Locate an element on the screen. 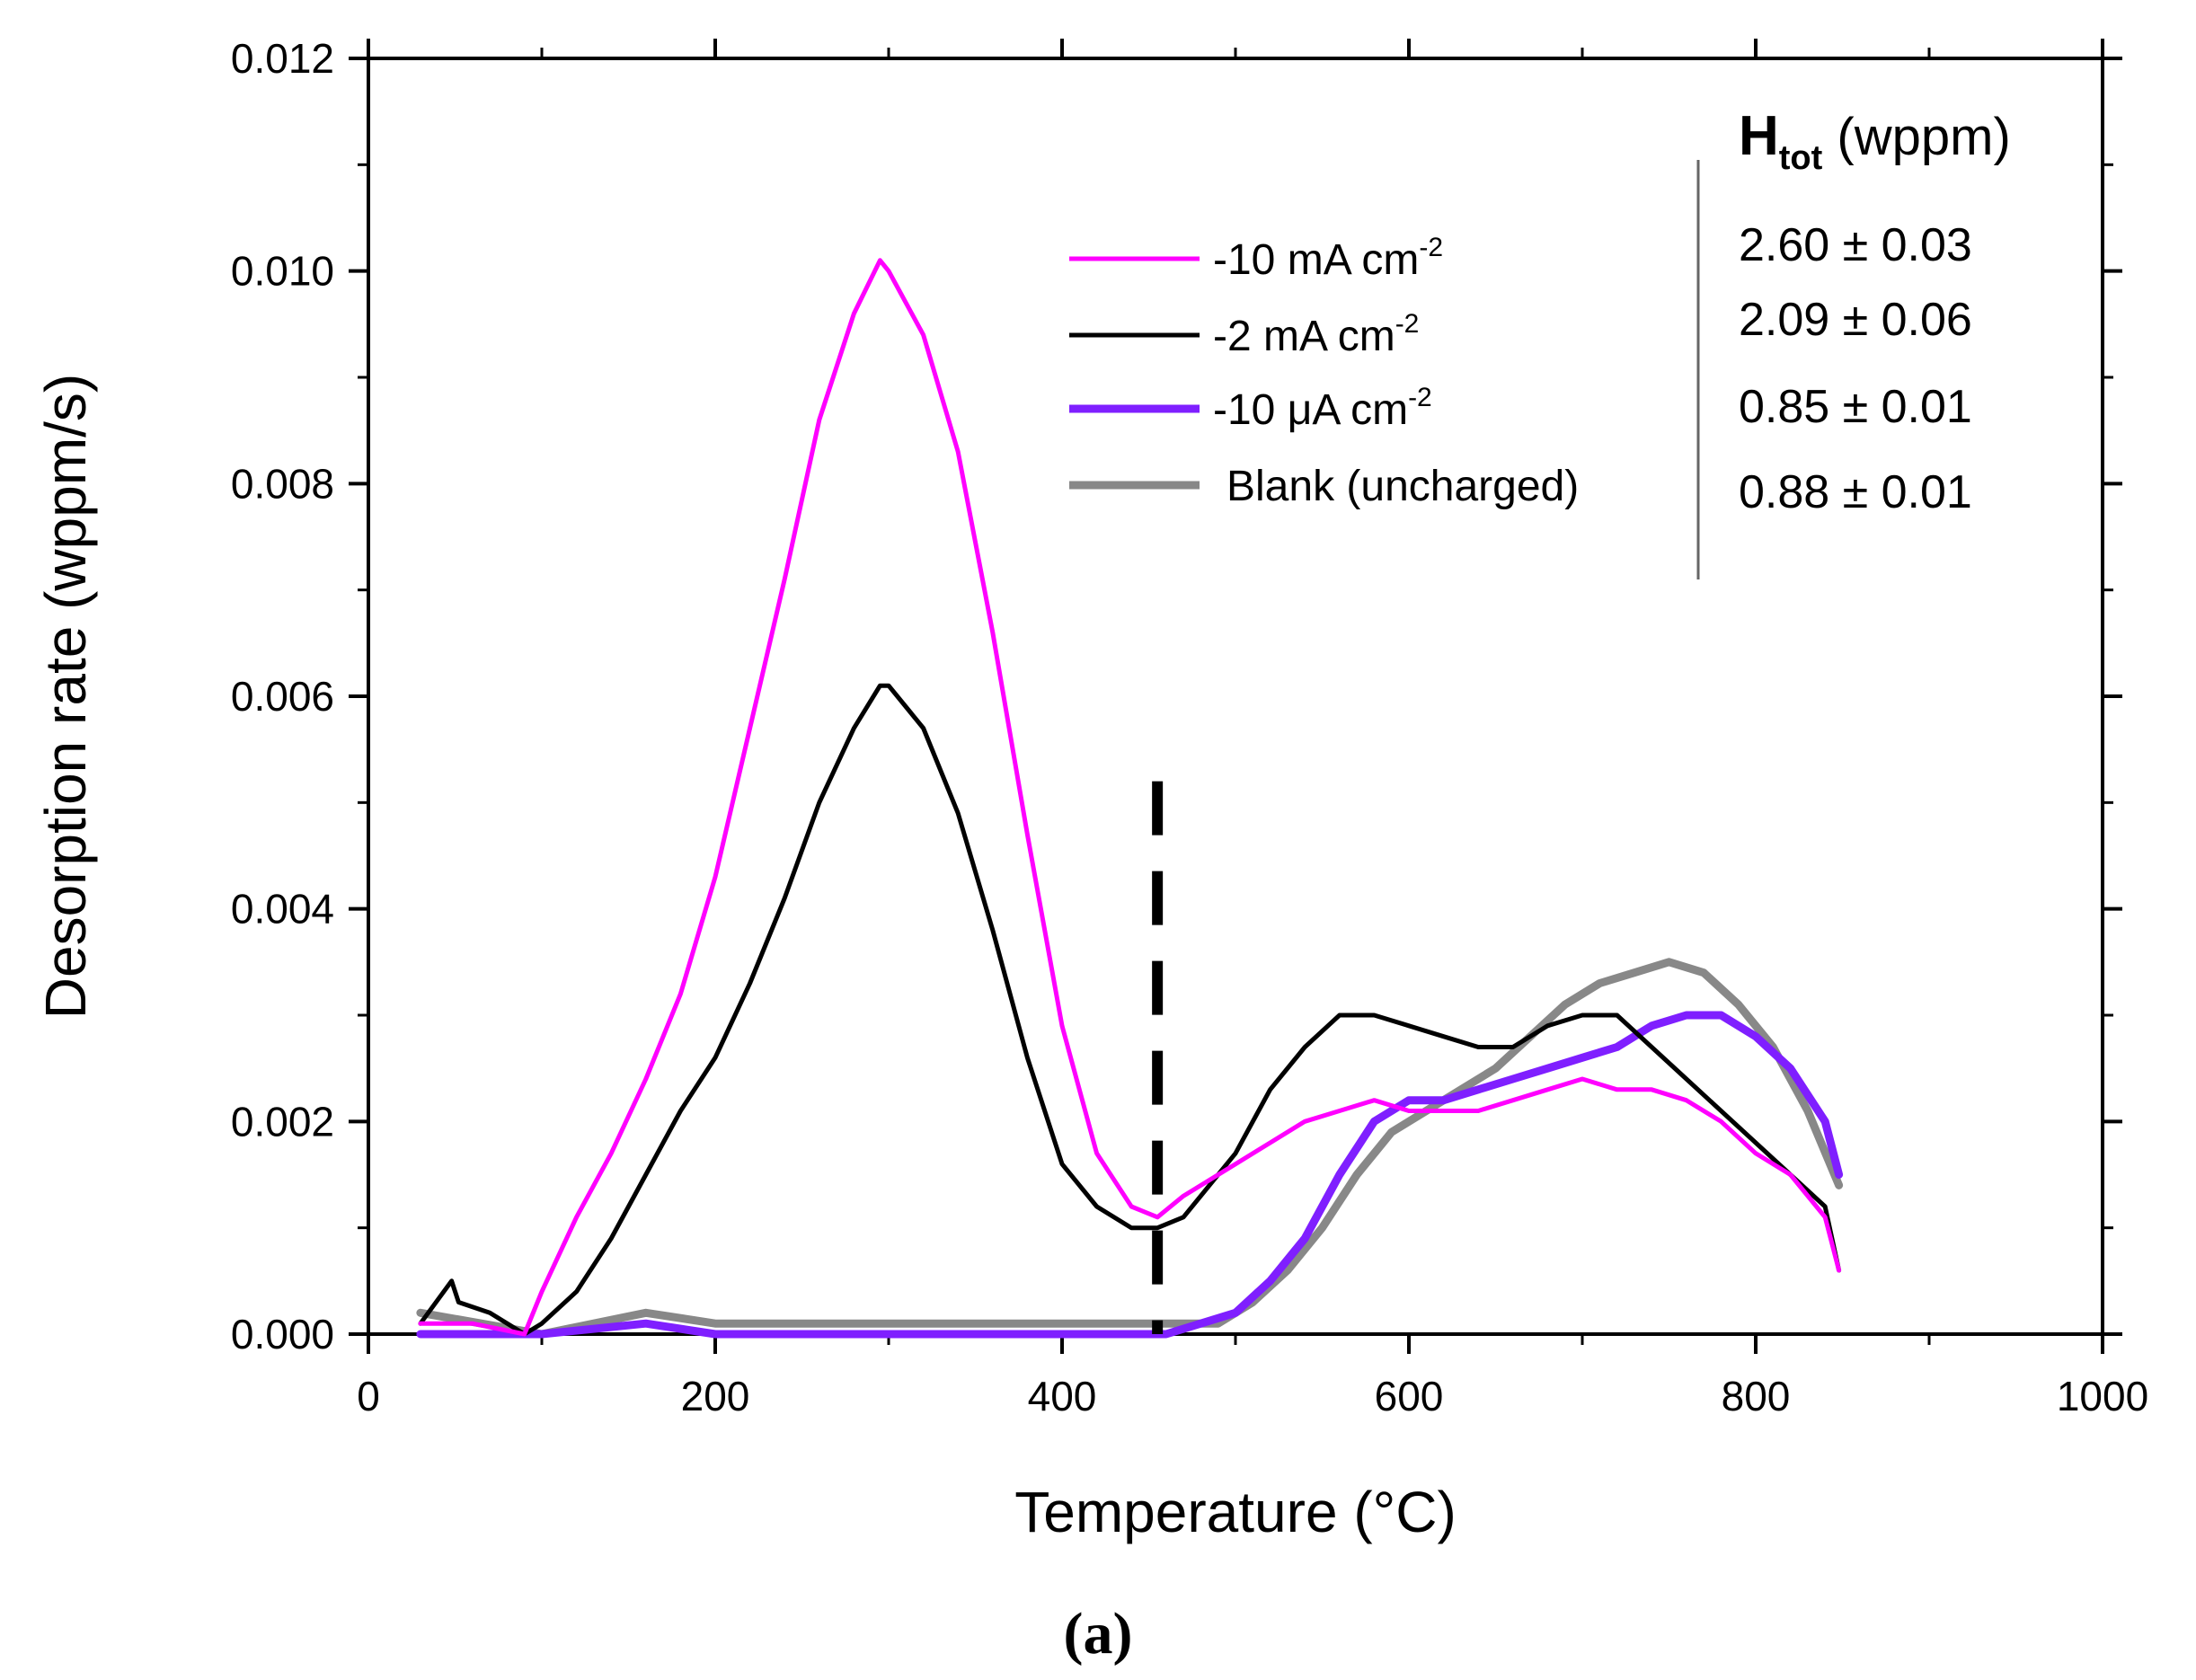  legend-label-1: -2 mA cm-2 is located at coordinates (1316, 335).